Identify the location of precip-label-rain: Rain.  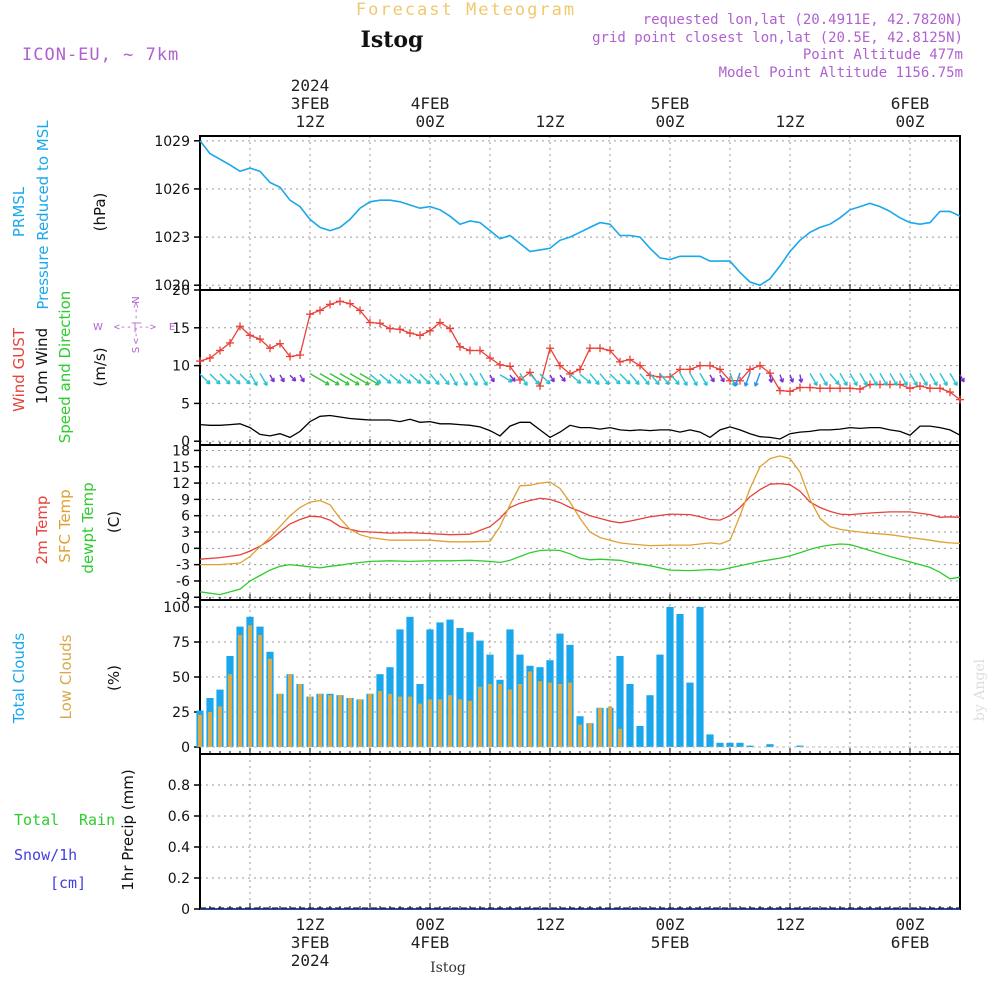
(97, 820).